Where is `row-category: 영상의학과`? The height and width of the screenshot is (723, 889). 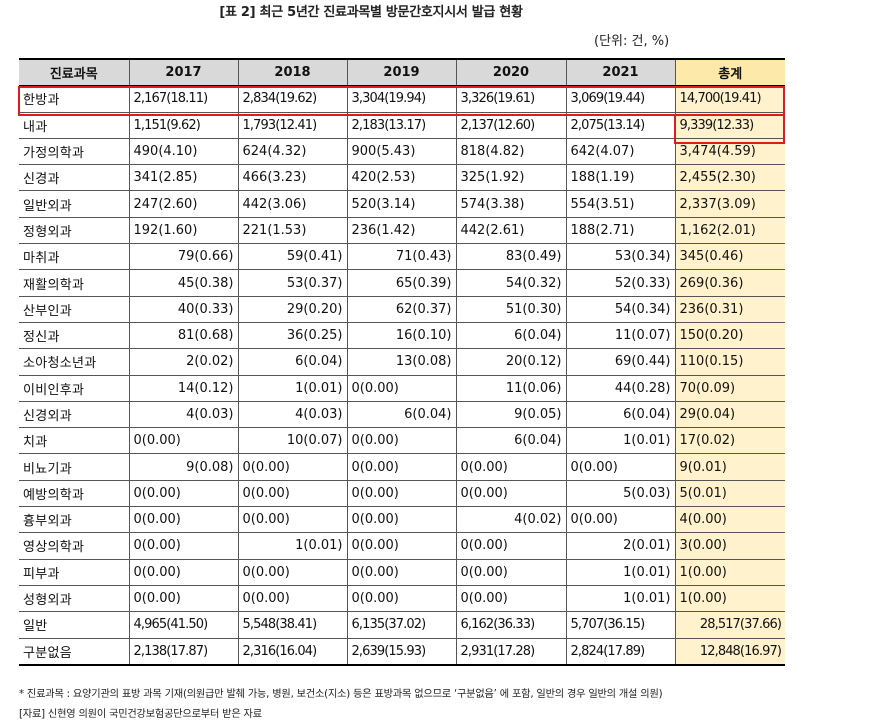
row-category: 영상의학과 is located at coordinates (74, 546).